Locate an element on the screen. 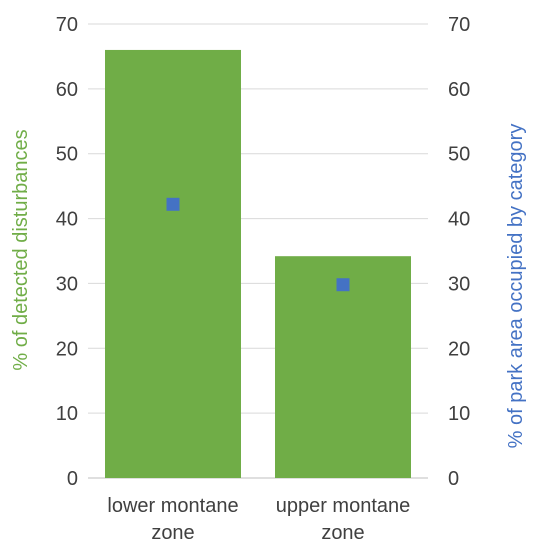 The image size is (537, 550). y2-tick-label: 10 is located at coordinates (459, 414).